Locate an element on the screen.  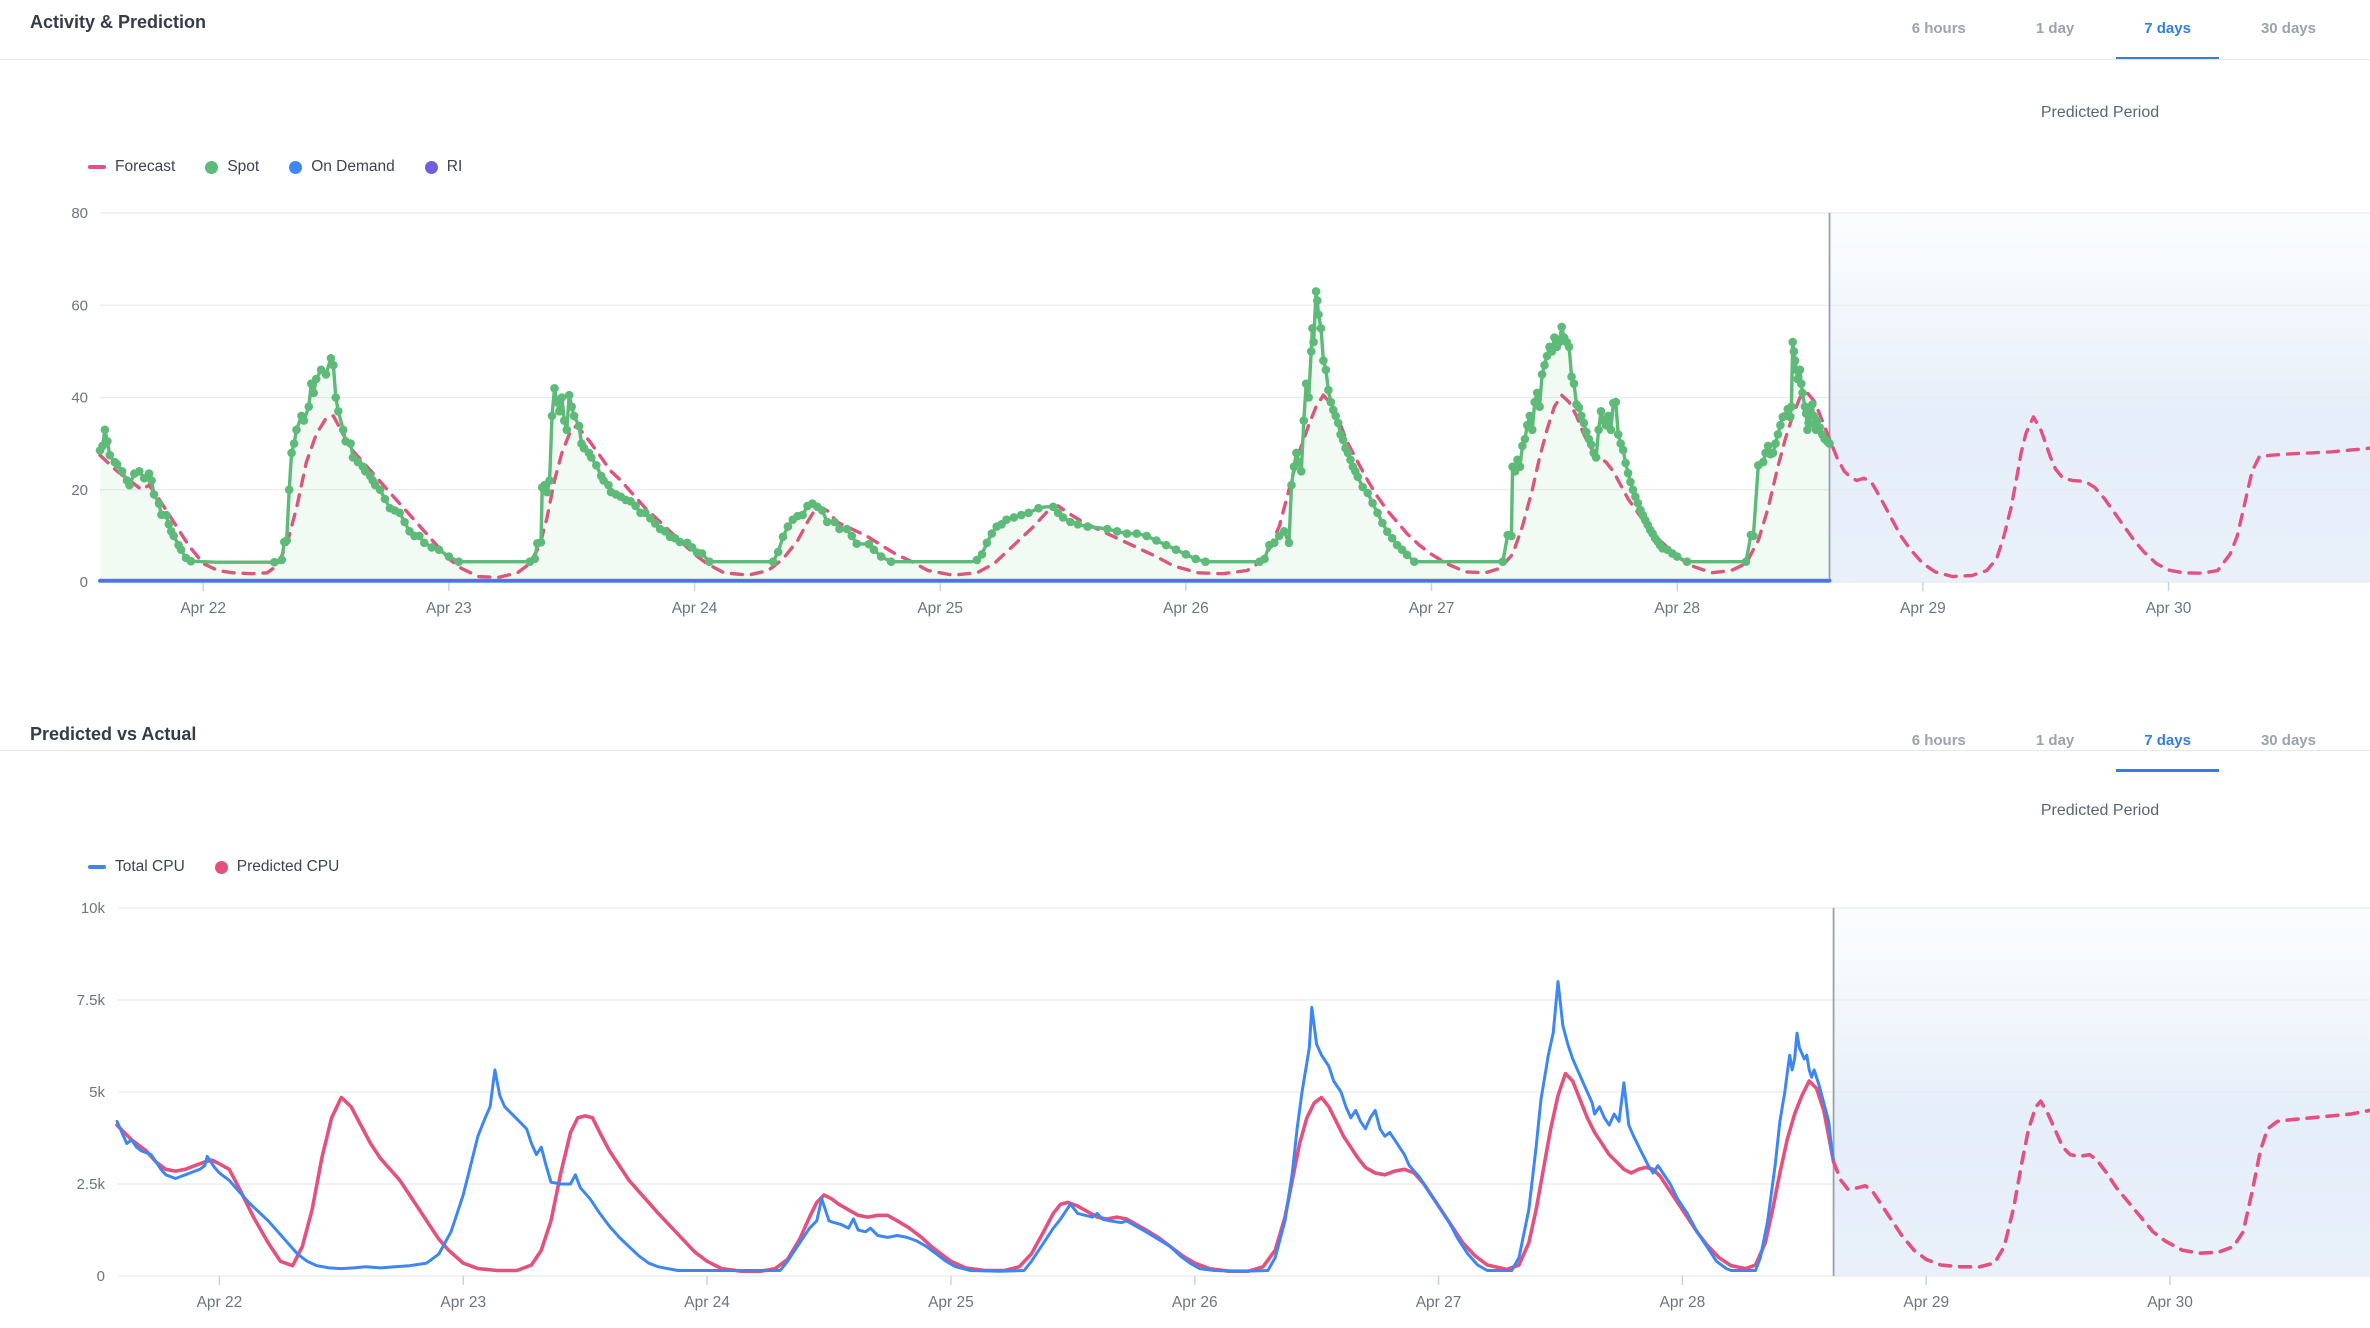
y-axis-tick-label: 40 is located at coordinates (79, 398).